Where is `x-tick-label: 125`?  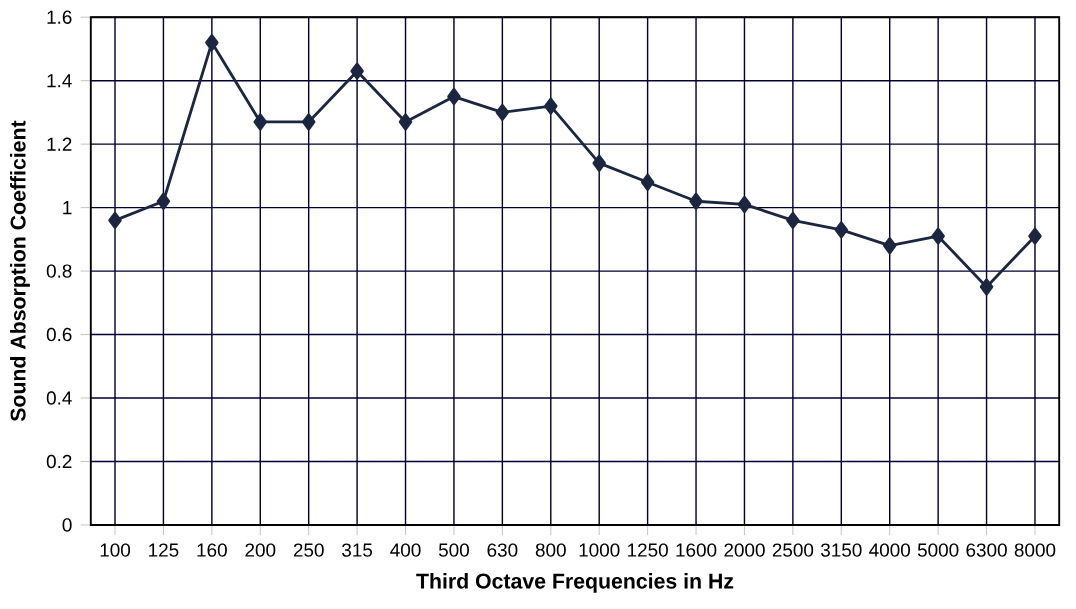
x-tick-label: 125 is located at coordinates (164, 550).